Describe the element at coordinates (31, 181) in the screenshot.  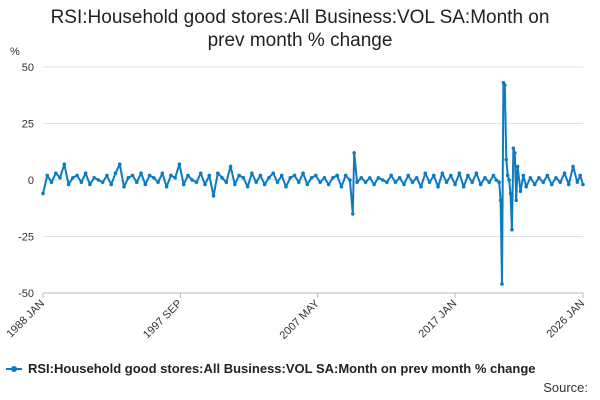
I see `y-tick-label: 0` at that location.